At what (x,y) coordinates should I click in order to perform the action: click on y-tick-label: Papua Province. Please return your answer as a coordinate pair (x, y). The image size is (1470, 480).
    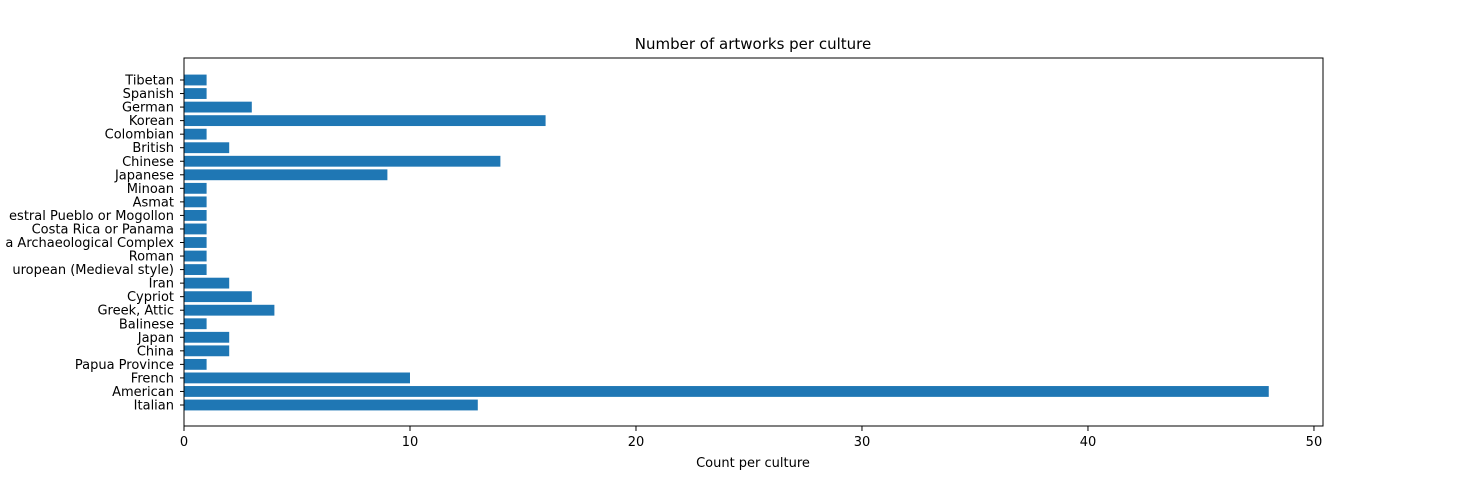
    Looking at the image, I should click on (124, 365).